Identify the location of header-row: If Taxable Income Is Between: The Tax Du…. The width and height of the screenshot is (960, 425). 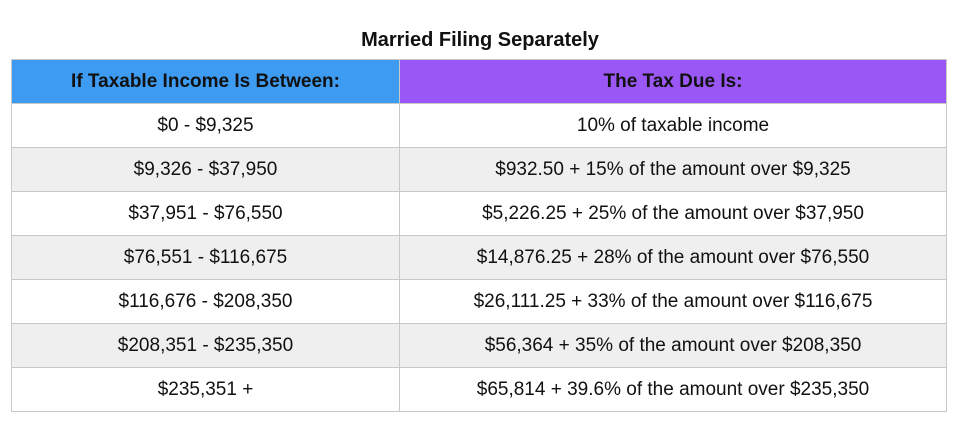
(479, 81).